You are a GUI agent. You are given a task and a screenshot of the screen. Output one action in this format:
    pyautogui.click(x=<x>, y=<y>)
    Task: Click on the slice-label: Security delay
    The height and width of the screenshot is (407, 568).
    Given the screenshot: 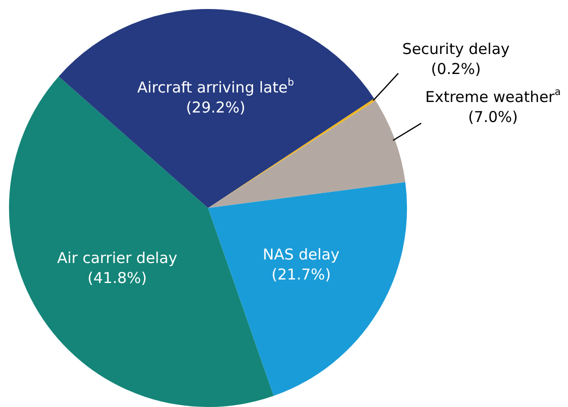 What is the action you would take?
    pyautogui.click(x=456, y=49)
    